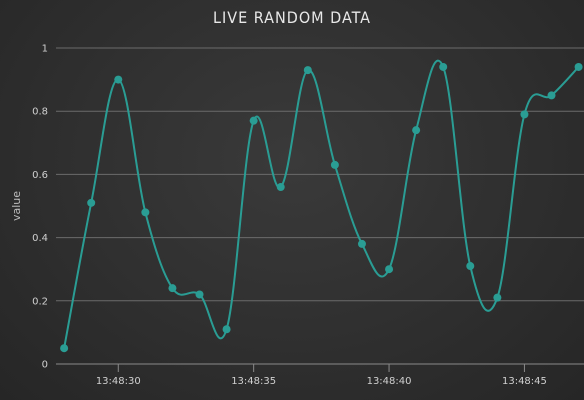 The image size is (584, 400). I want to click on y-tick-label: 0, so click(45, 365).